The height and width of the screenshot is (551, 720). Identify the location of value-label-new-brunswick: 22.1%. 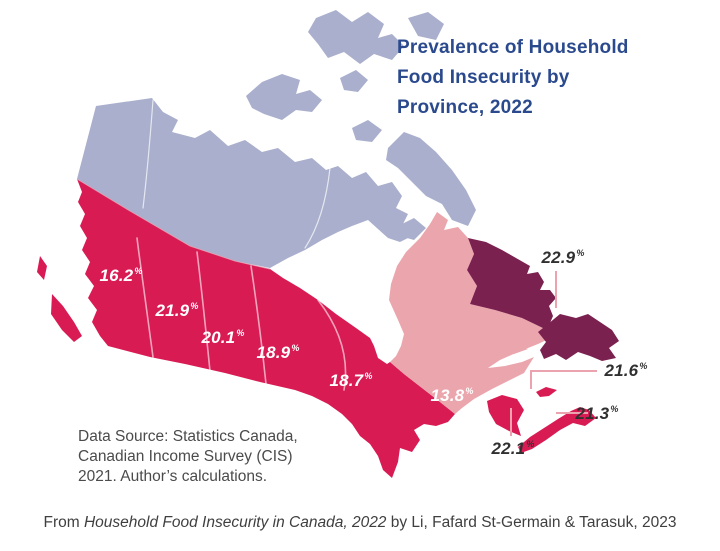
(513, 448).